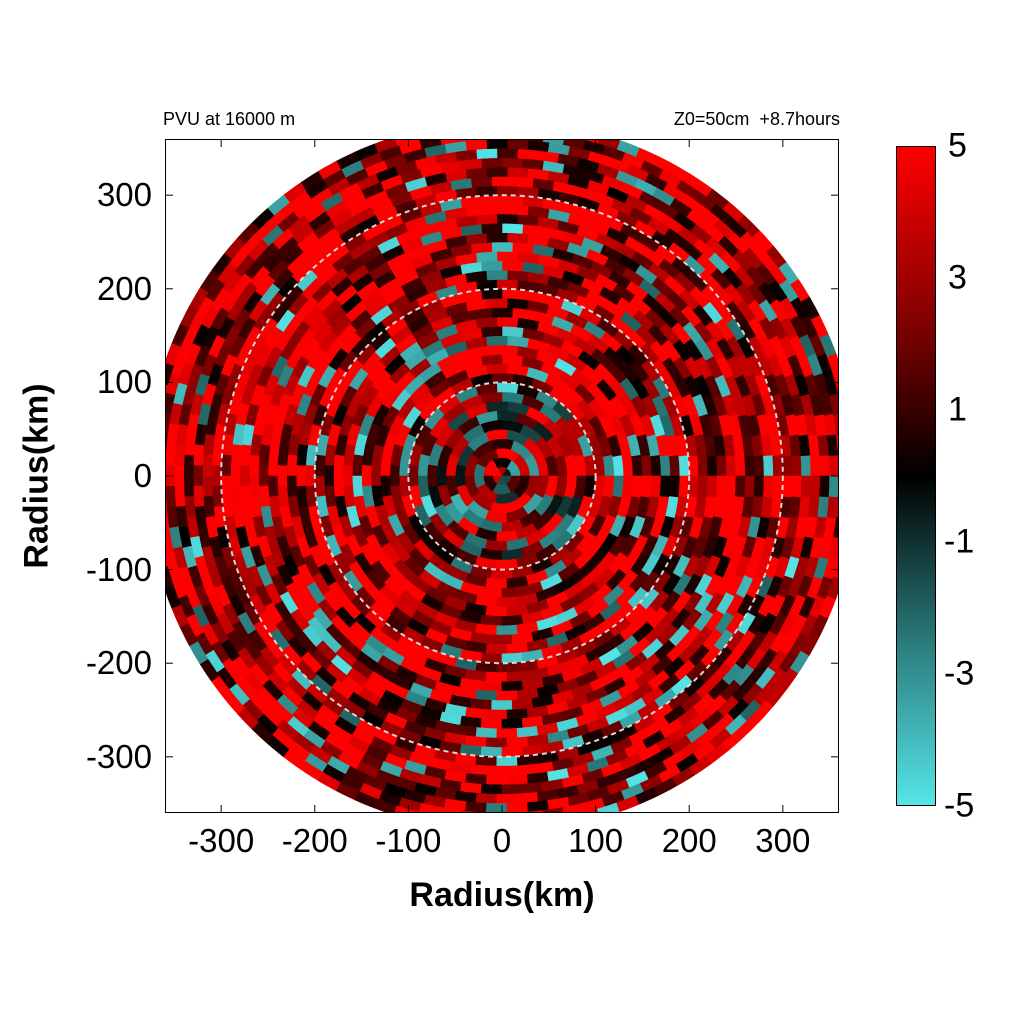 This screenshot has height=1024, width=1024. Describe the element at coordinates (783, 840) in the screenshot. I see `x-tick-label: 300` at that location.